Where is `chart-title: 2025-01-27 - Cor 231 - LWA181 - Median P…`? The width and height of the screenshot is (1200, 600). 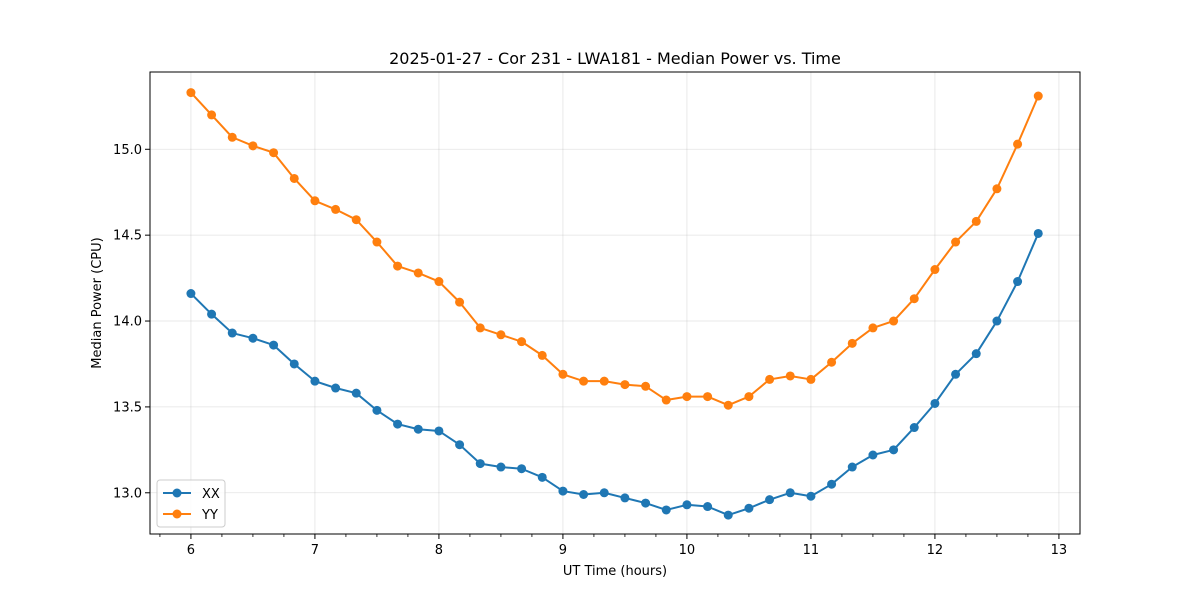
chart-title: 2025-01-27 - Cor 231 - LWA181 - Median P… is located at coordinates (615, 58).